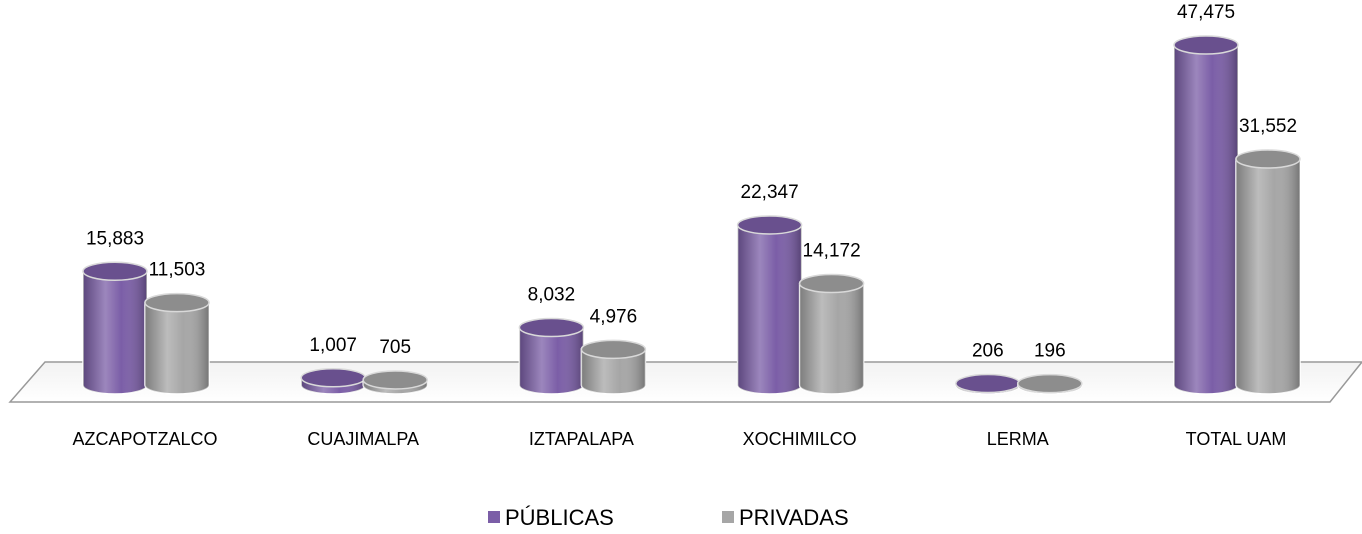 This screenshot has height=534, width=1362. Describe the element at coordinates (395, 347) in the screenshot. I see `data-label: 705` at that location.